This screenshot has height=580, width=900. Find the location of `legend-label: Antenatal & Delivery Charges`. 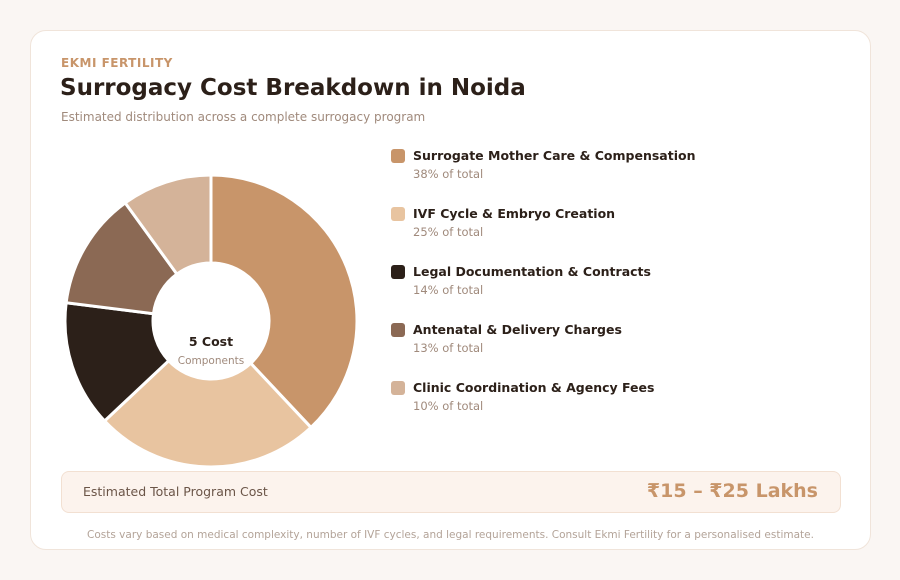

legend-label: Antenatal & Delivery Charges is located at coordinates (517, 329).